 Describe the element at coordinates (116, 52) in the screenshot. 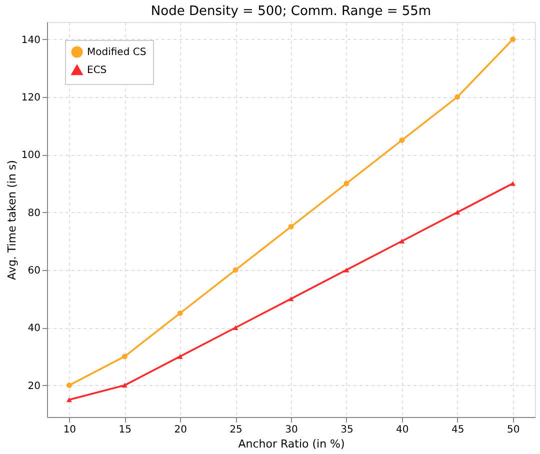

I see `legend-label: Modified CS` at that location.